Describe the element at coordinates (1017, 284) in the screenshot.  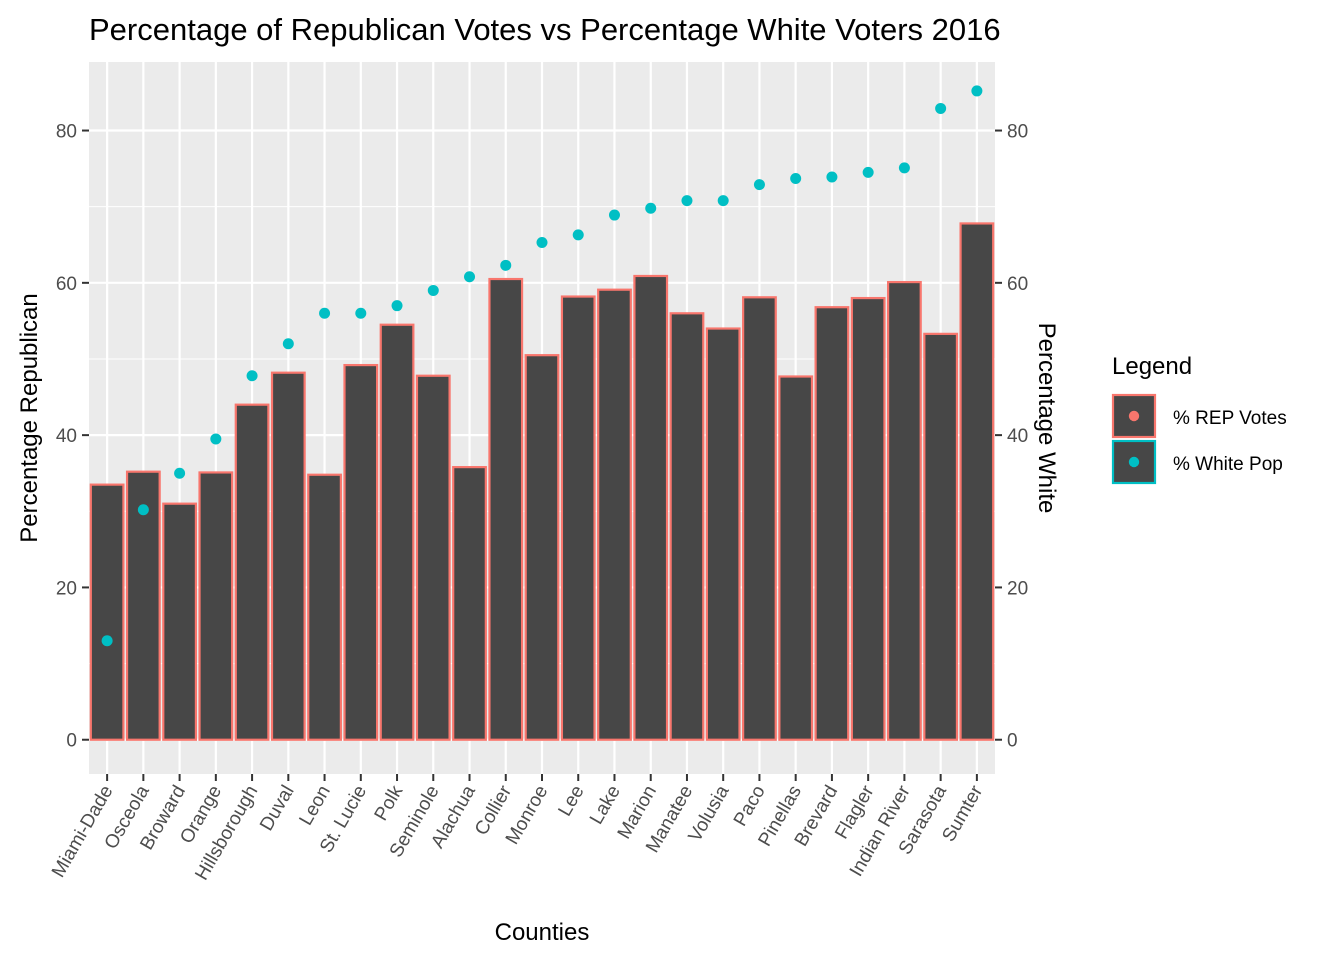
I see `y2-tick-label: 60` at that location.